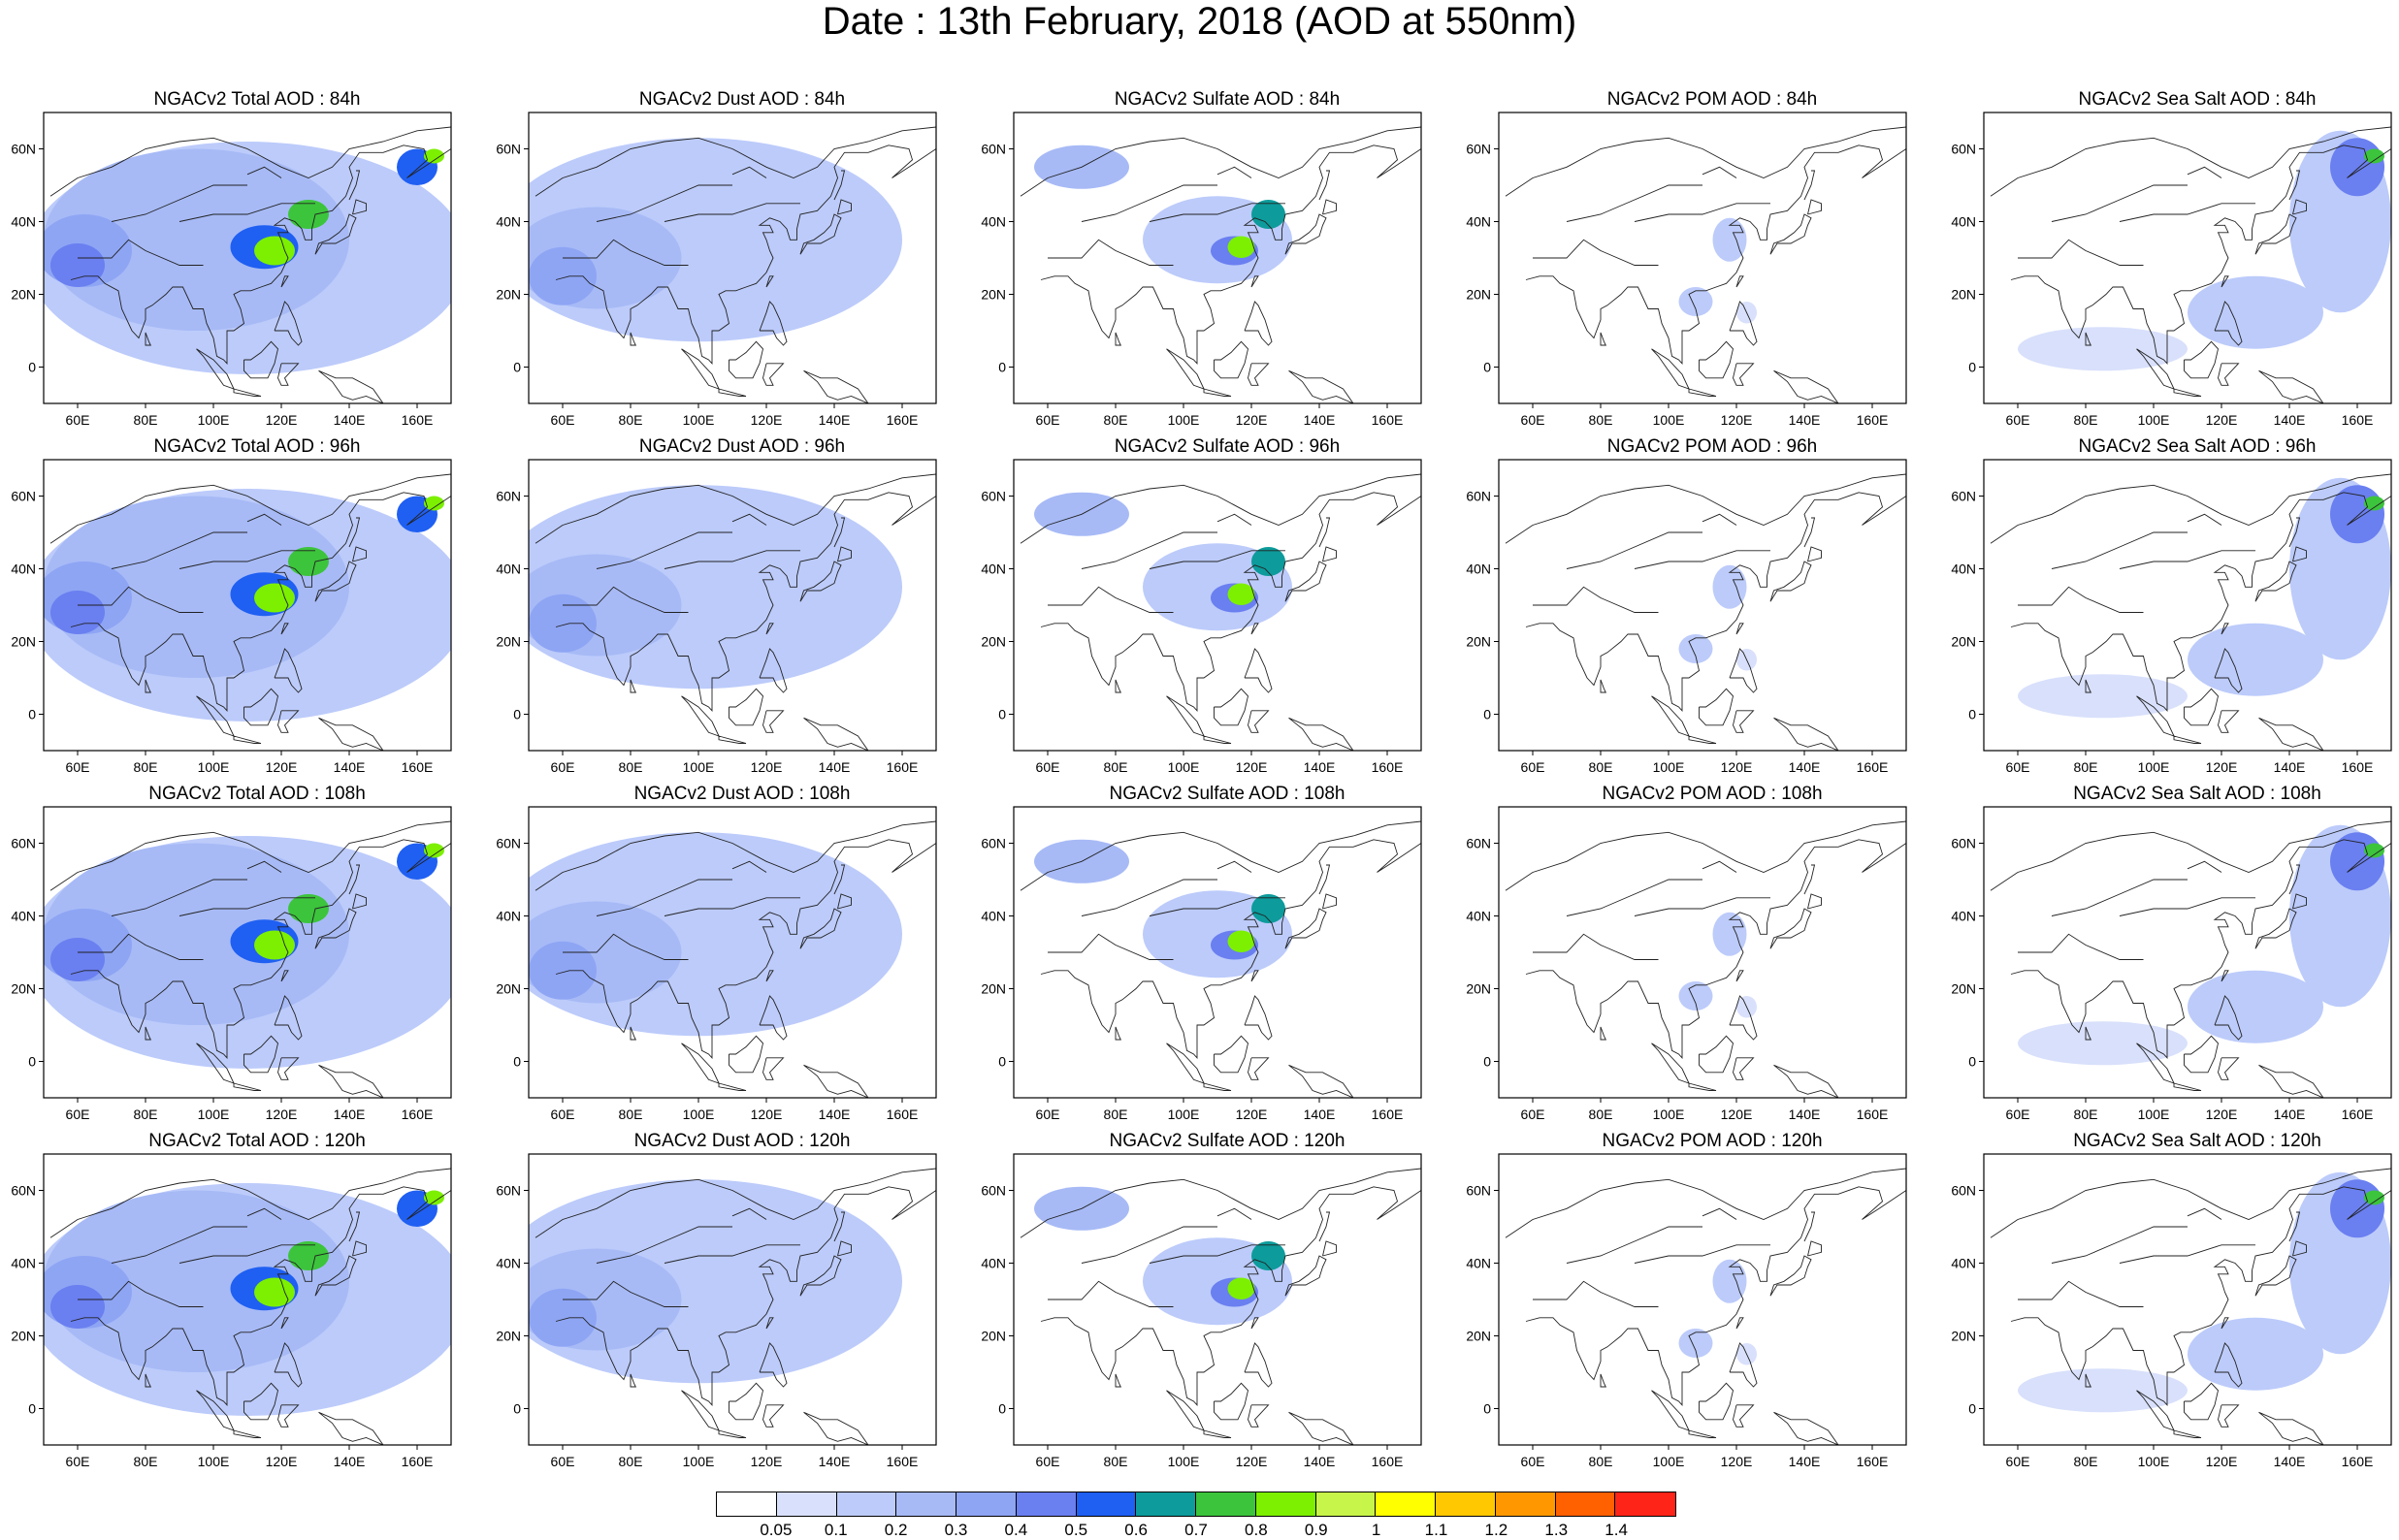 The height and width of the screenshot is (1540, 2399). What do you see at coordinates (1136, 1530) in the screenshot?
I see `colorbar-label: 0.6` at bounding box center [1136, 1530].